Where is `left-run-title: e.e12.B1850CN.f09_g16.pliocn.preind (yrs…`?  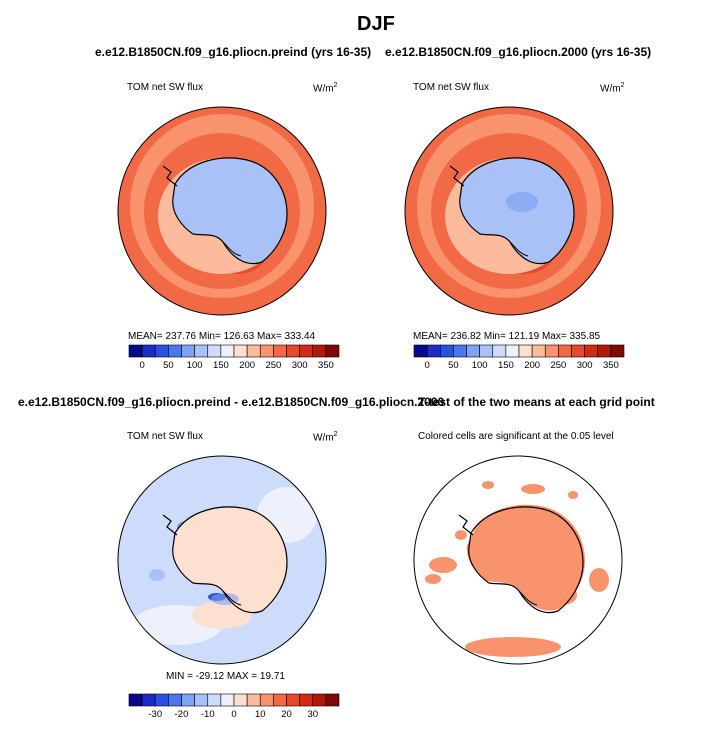
left-run-title: e.e12.B1850CN.f09_g16.pliocn.preind (yrs… is located at coordinates (233, 52).